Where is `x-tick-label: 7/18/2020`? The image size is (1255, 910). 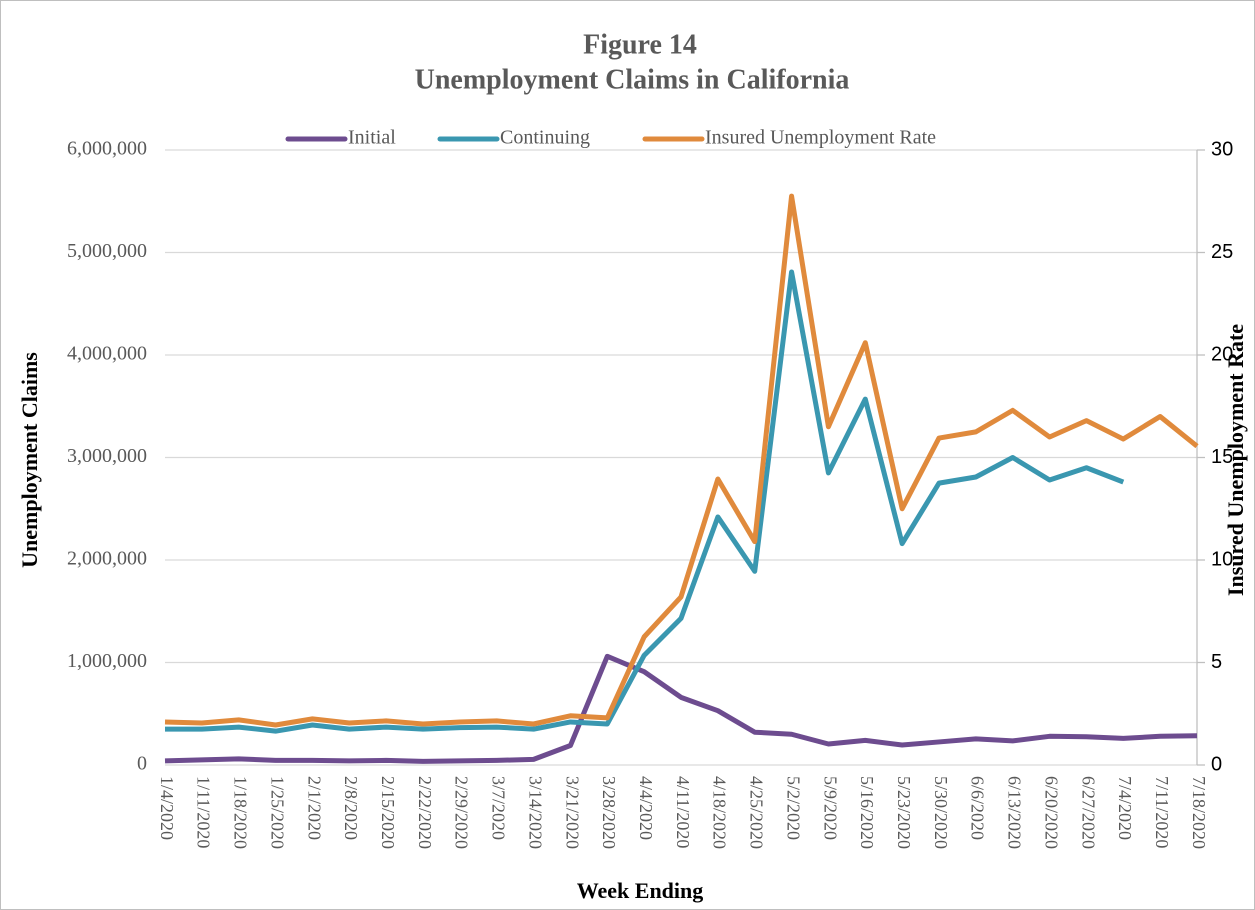
x-tick-label: 7/18/2020 is located at coordinates (1199, 812).